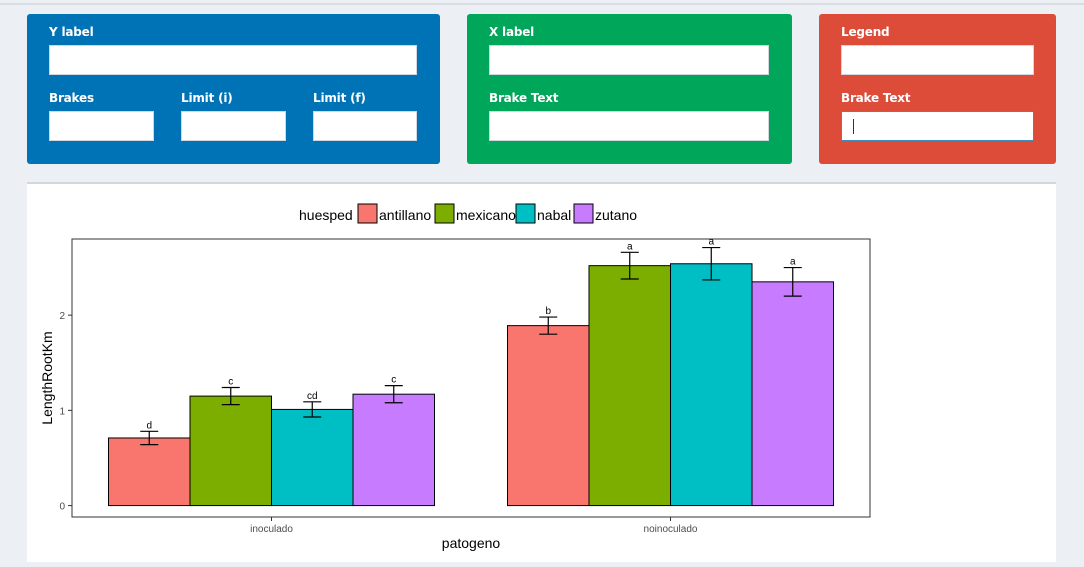 The height and width of the screenshot is (567, 1084). Describe the element at coordinates (444, 213) in the screenshot. I see `legend-key-mexicano` at that location.